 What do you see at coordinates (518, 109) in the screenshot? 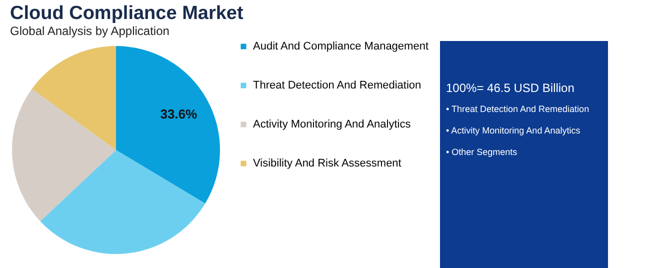
I see `text: • Threat Detection And Remediation` at bounding box center [518, 109].